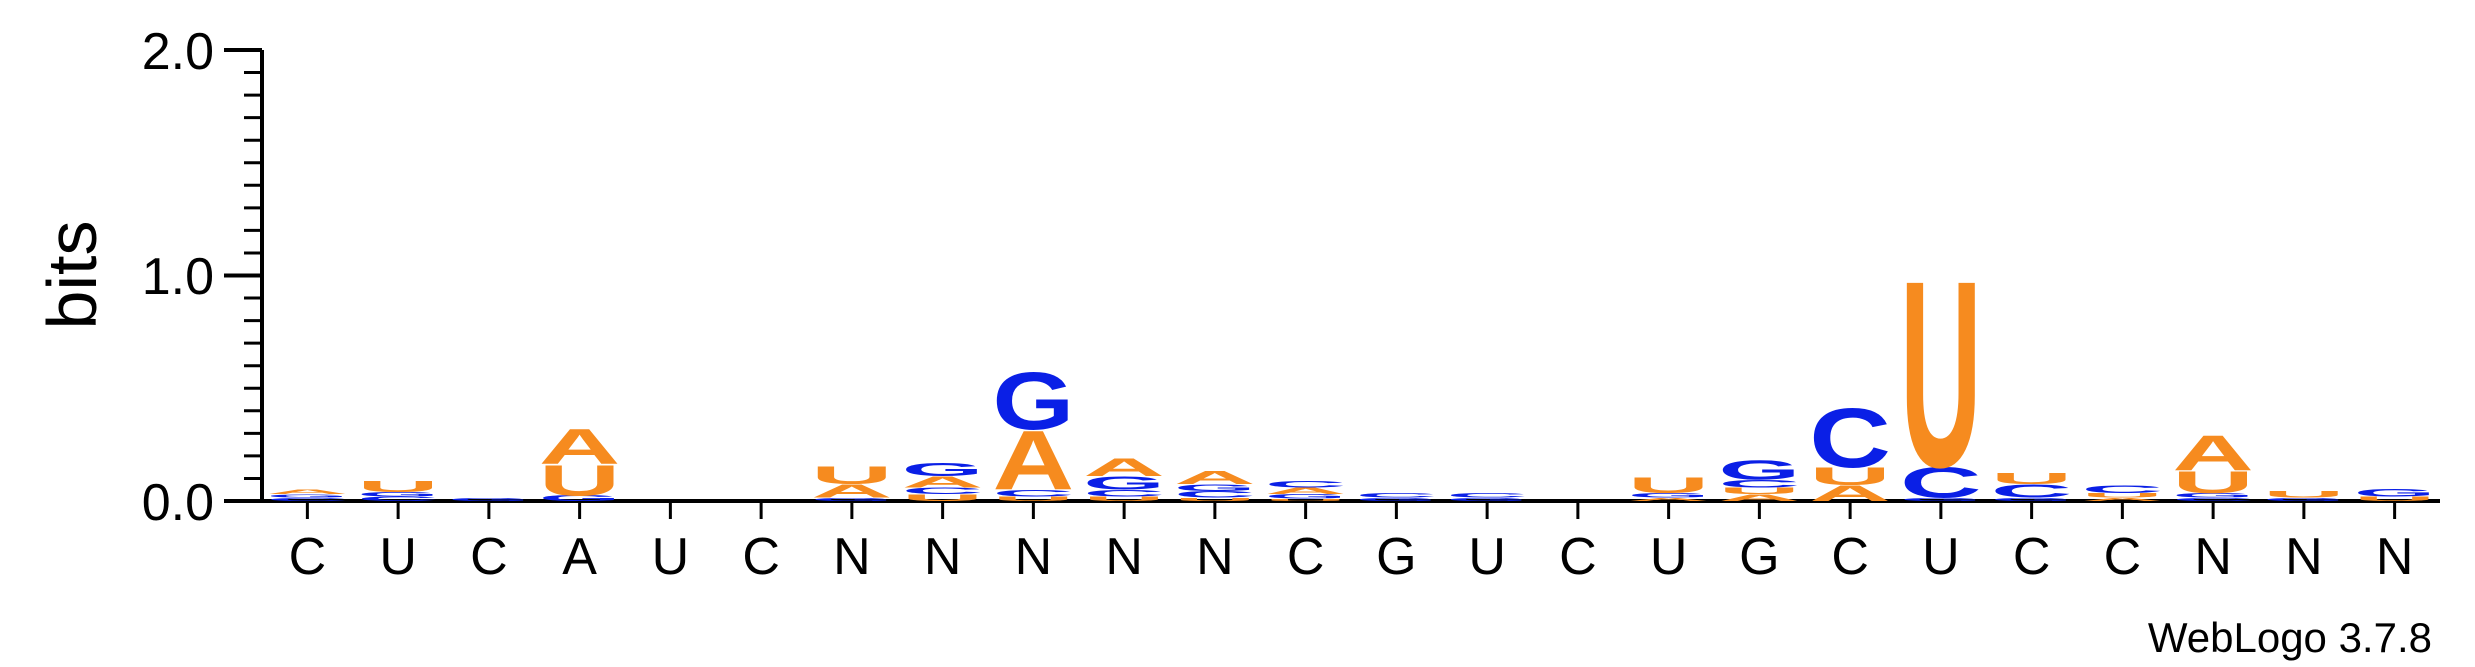  What do you see at coordinates (253, 275) in the screenshot?
I see `y-minor-ticks` at bounding box center [253, 275].